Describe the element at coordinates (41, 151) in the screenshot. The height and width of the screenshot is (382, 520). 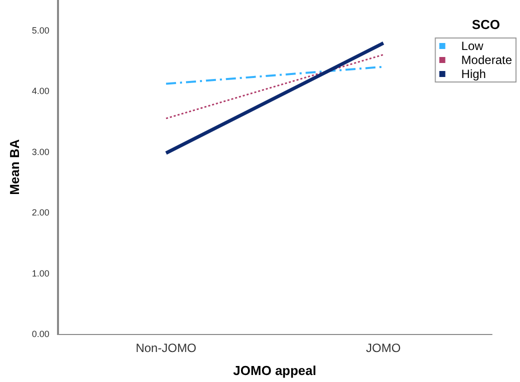
I see `y-tick-label: 3.00` at that location.